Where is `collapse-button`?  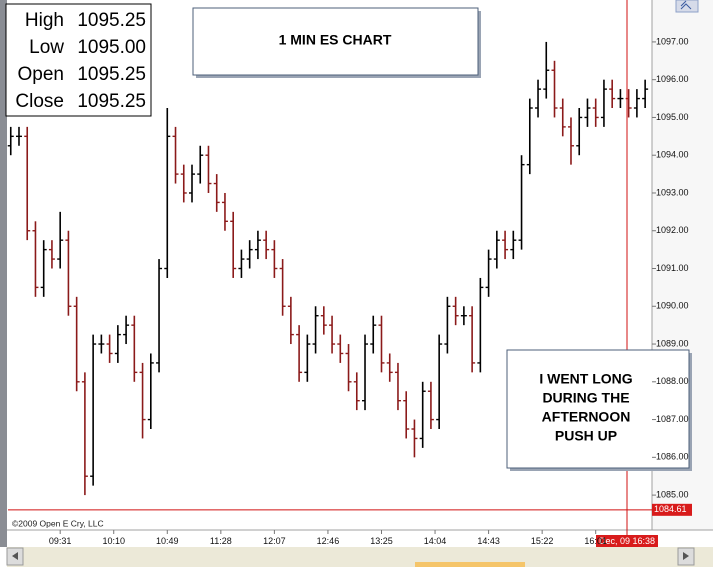 collapse-button is located at coordinates (687, 6).